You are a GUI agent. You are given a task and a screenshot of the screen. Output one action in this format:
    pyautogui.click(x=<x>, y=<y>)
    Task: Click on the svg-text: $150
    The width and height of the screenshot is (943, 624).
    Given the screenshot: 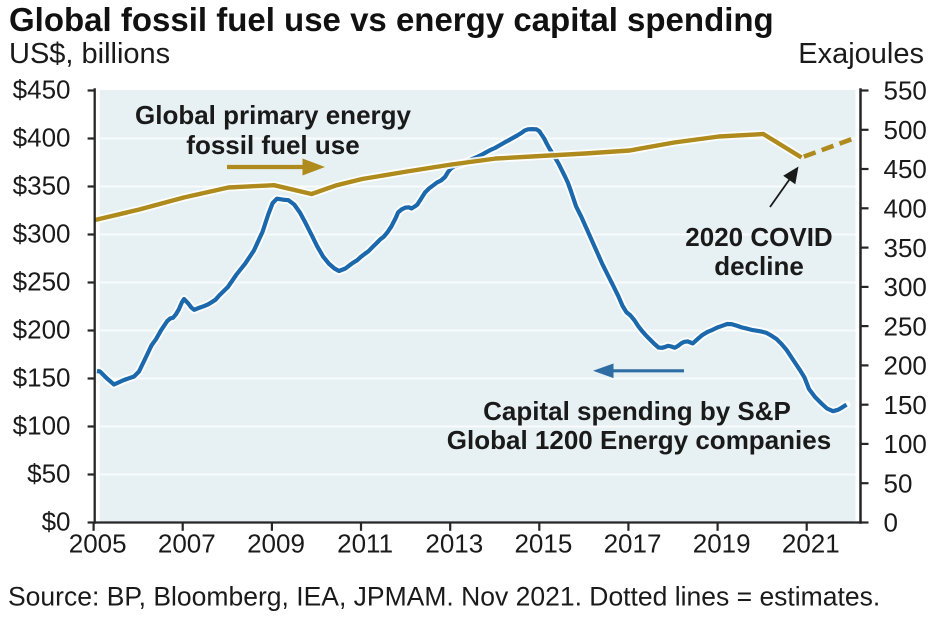 What is the action you would take?
    pyautogui.click(x=42, y=377)
    